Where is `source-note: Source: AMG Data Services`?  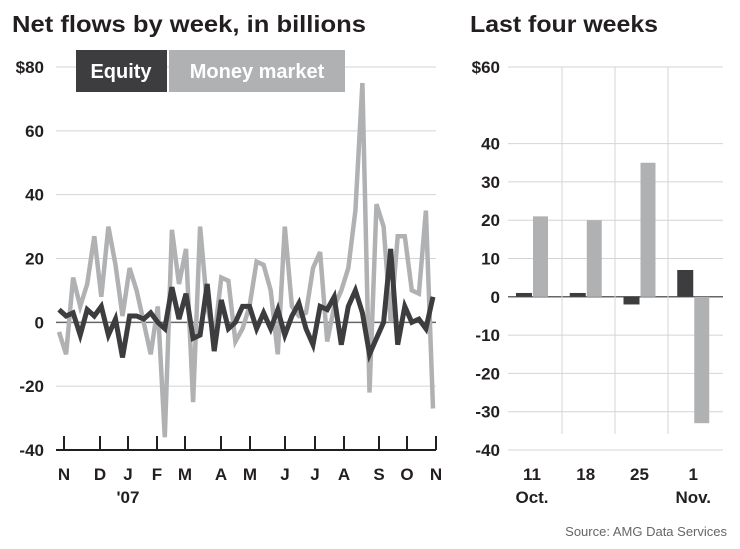 source-note: Source: AMG Data Services is located at coordinates (646, 531).